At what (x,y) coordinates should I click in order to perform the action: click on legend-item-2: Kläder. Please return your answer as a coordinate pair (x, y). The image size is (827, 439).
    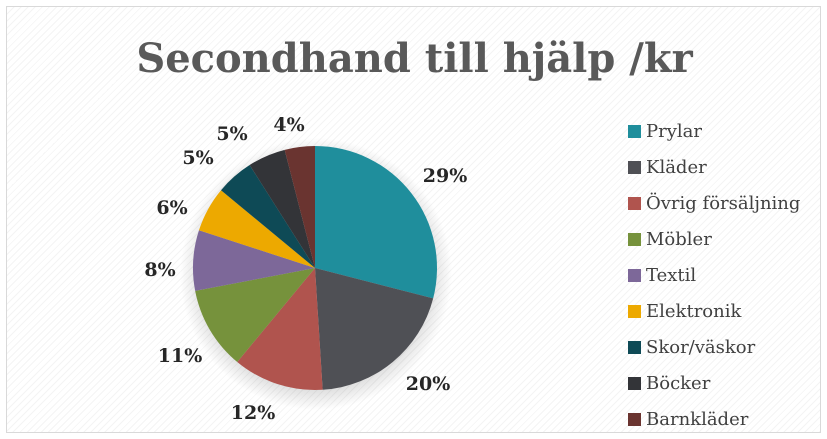
    Looking at the image, I should click on (714, 167).